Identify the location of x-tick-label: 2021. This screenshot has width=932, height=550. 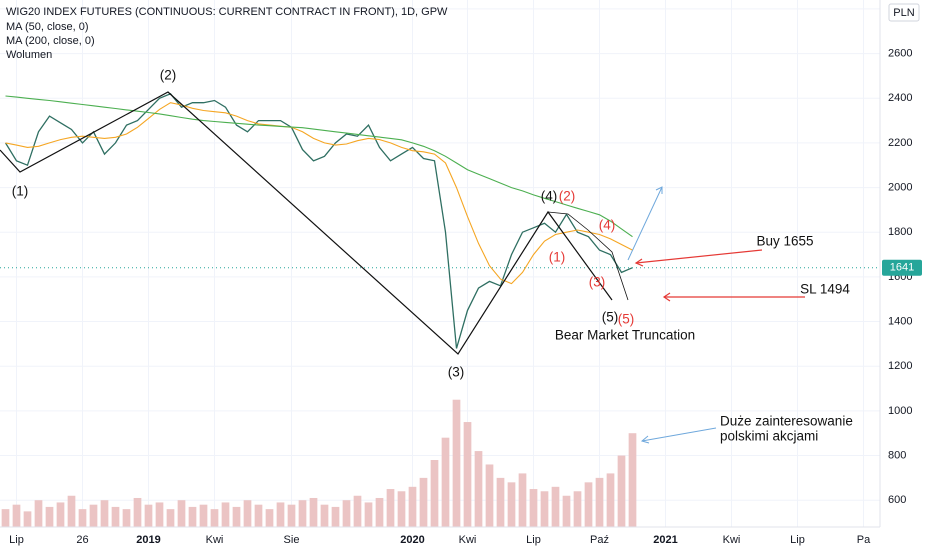
(665, 540).